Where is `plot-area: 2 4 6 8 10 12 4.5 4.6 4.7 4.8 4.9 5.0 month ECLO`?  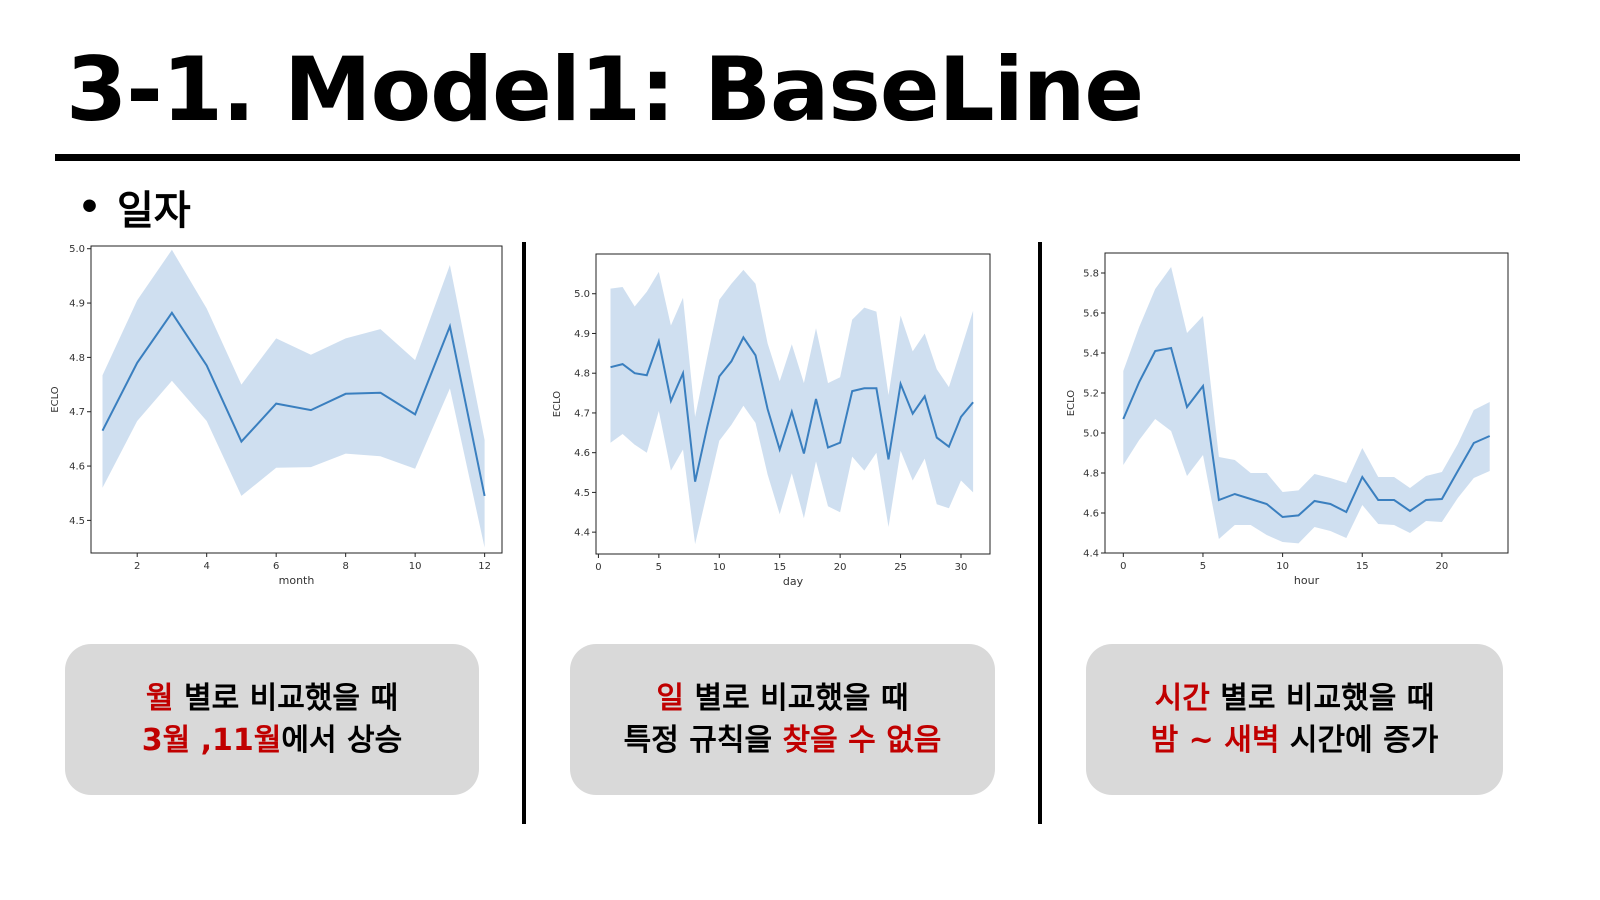
plot-area: 2 4 6 8 10 12 4.5 4.6 4.7 4.8 4.9 5.0 month ECLO is located at coordinates (276, 415).